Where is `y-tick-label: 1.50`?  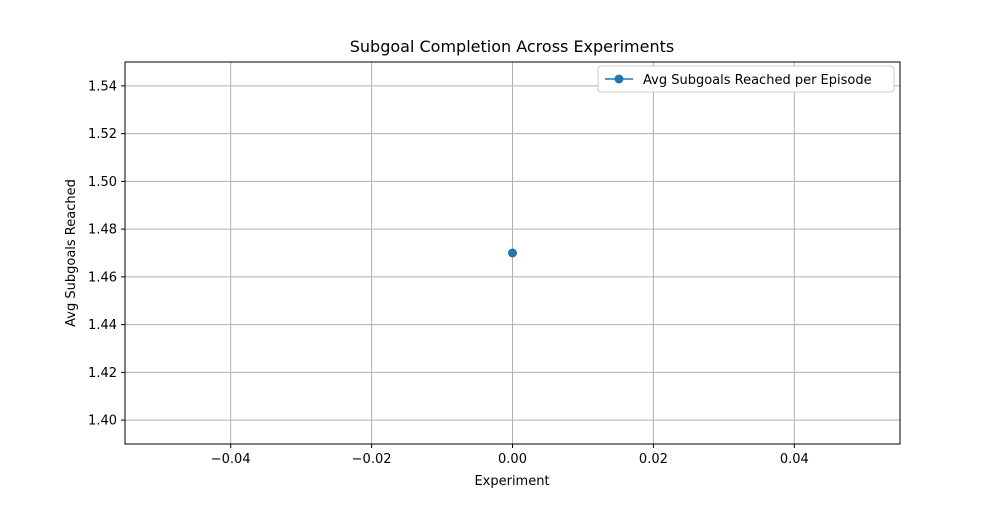 y-tick-label: 1.50 is located at coordinates (102, 182).